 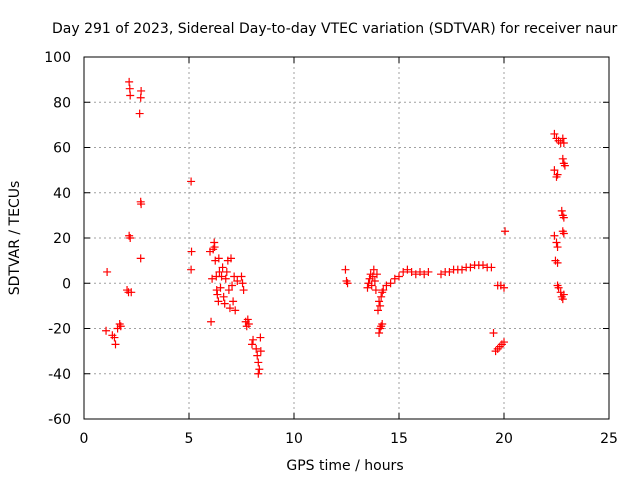 What do you see at coordinates (62, 103) in the screenshot?
I see `y-tick-label: 80` at bounding box center [62, 103].